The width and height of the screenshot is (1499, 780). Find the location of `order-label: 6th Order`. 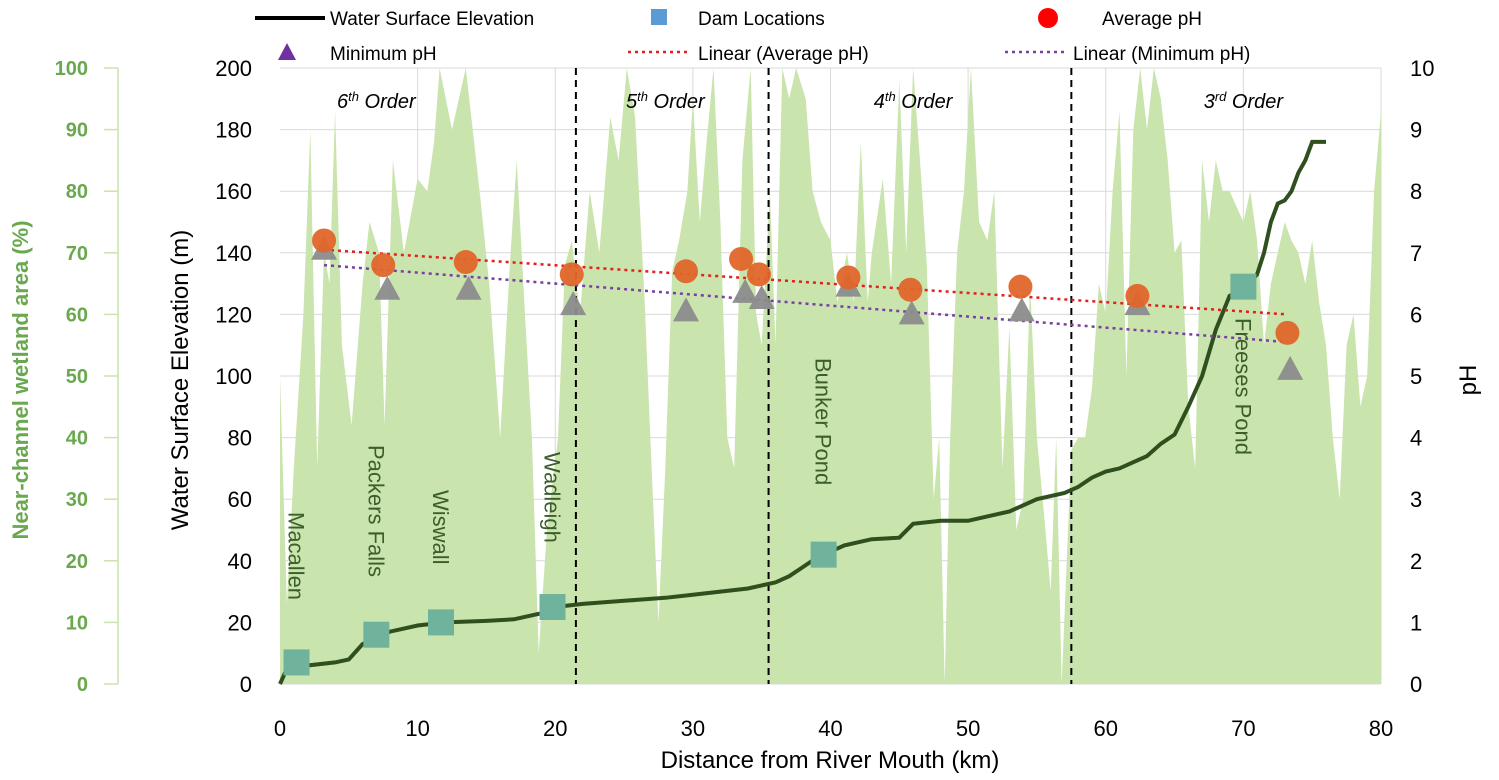

order-label: 6th Order is located at coordinates (377, 101).